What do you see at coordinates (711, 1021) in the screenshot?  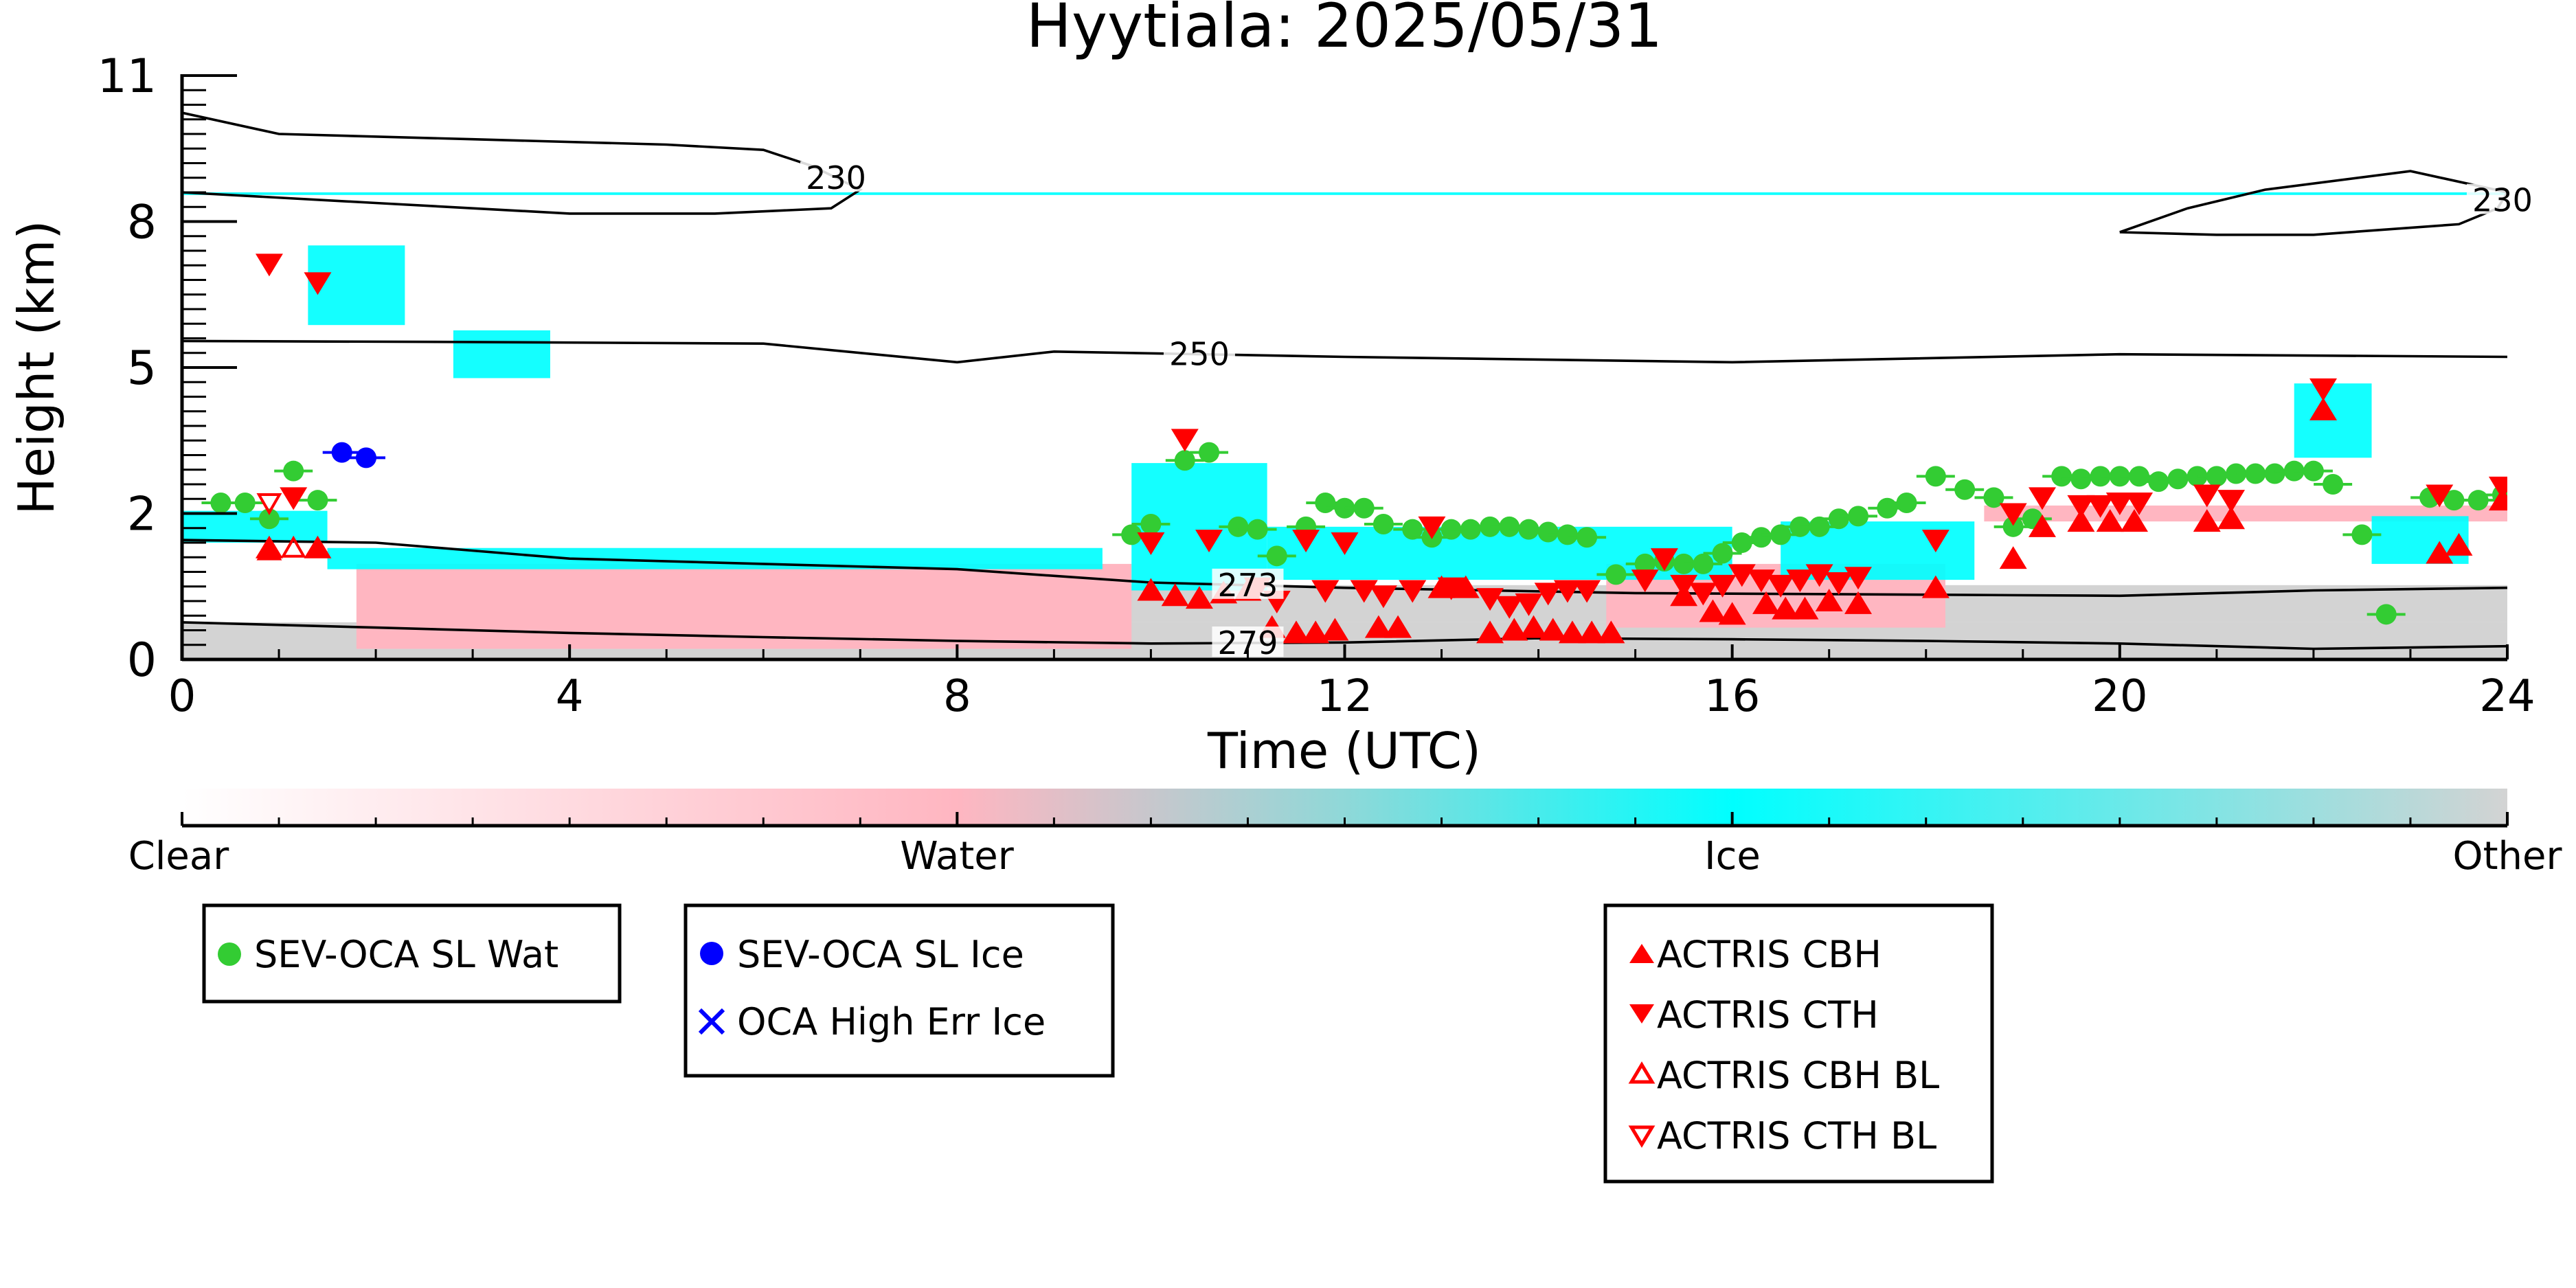 I see `legend-marker-oca-high-err-ice` at bounding box center [711, 1021].